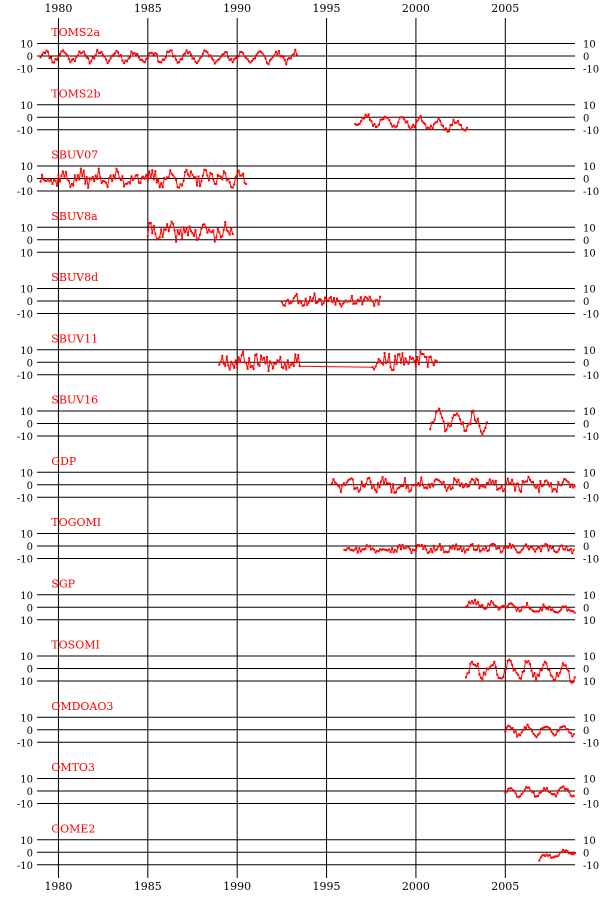 The height and width of the screenshot is (901, 611). Describe the element at coordinates (586, 670) in the screenshot. I see `y-tick-label-right: 0` at that location.